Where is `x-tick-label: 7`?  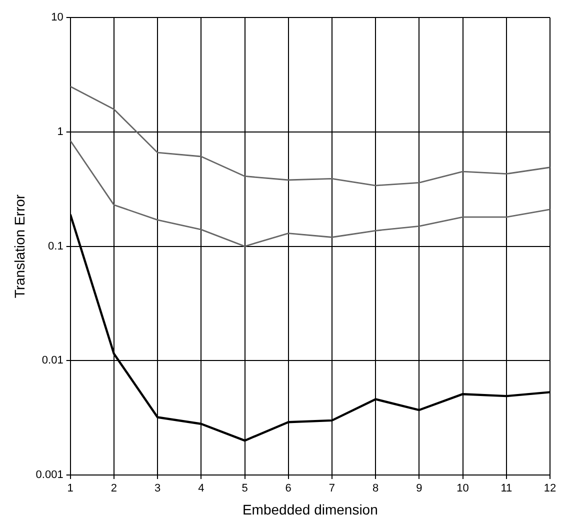 x-tick-label: 7 is located at coordinates (332, 488).